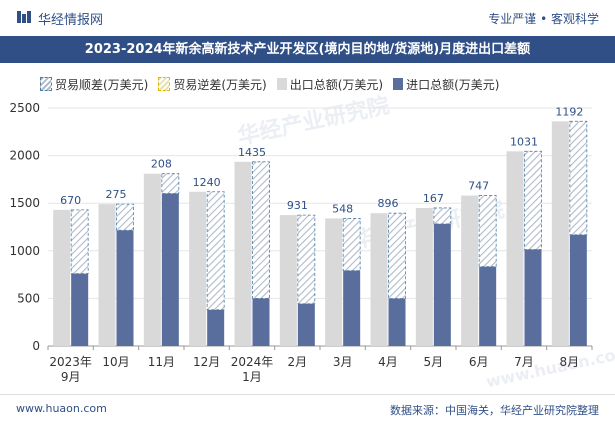  What do you see at coordinates (433, 198) in the screenshot?
I see `balance-value-label: 167` at bounding box center [433, 198].